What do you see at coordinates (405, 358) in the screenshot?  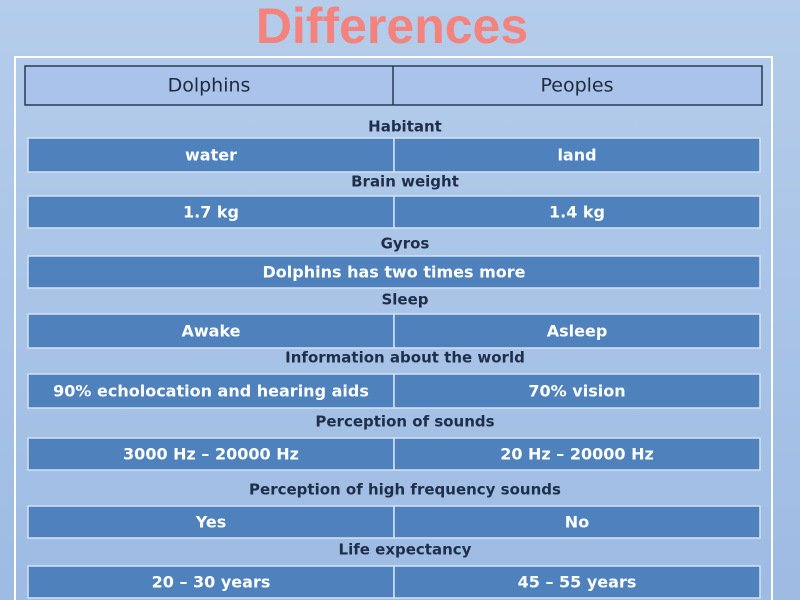 I see `section-heading: Information about the world` at bounding box center [405, 358].